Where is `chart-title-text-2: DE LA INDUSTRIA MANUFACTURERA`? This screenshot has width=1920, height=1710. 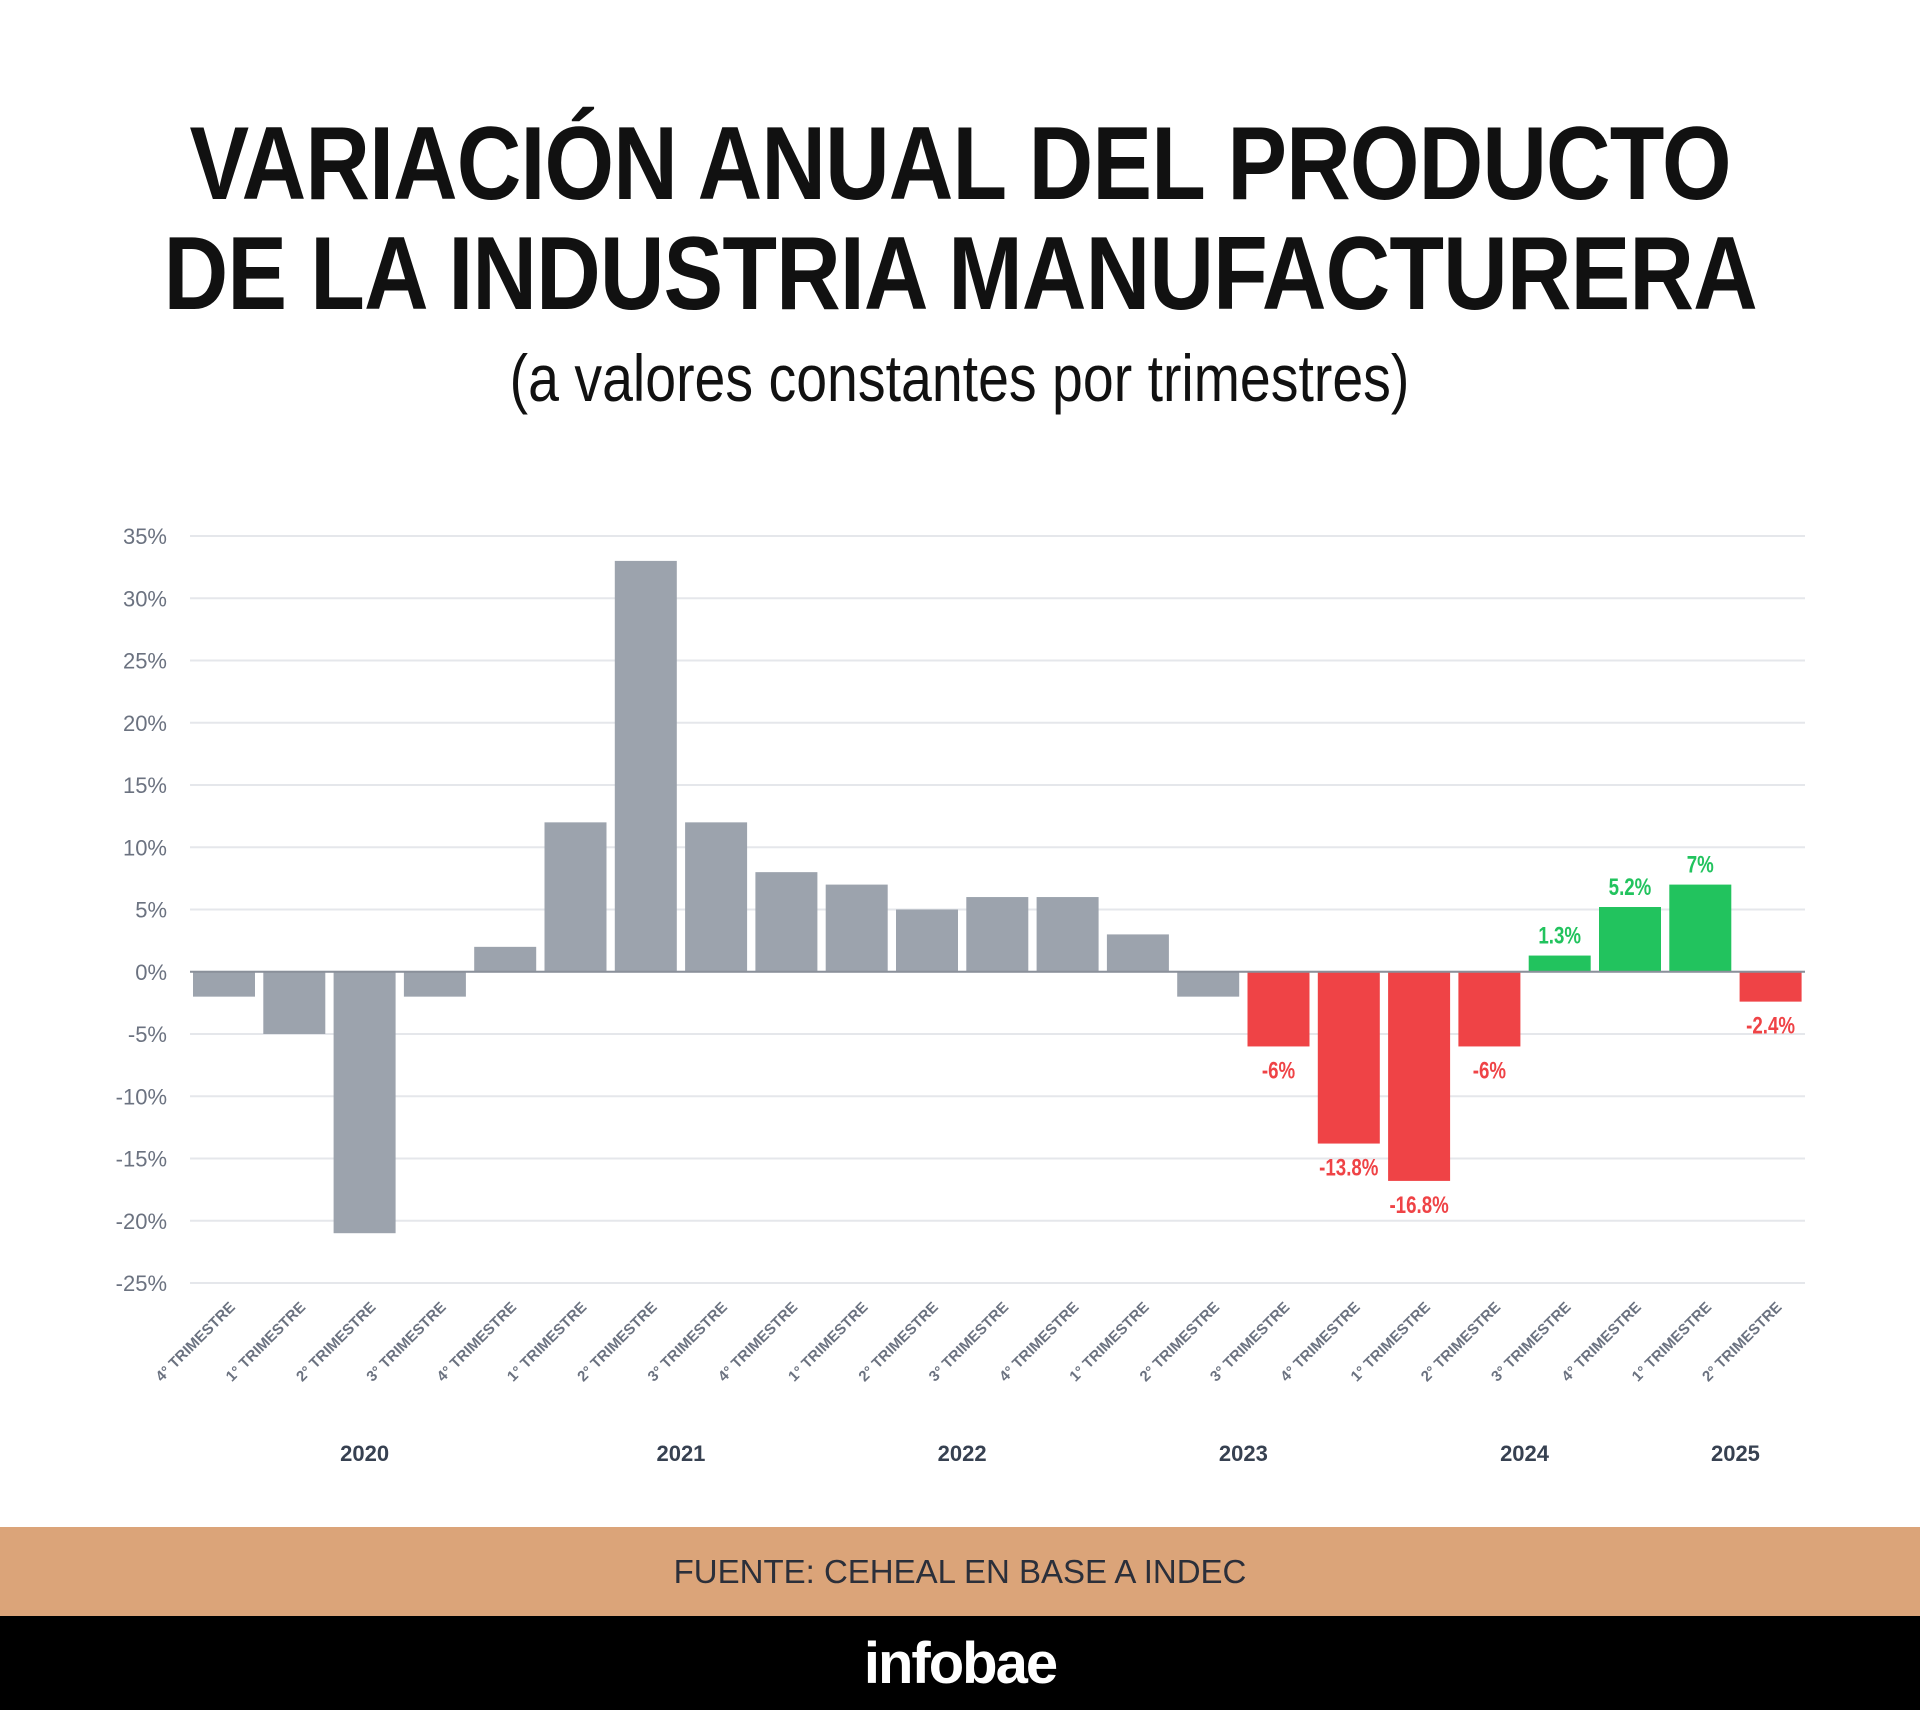 chart-title-text-2: DE LA INDUSTRIA MANUFACTURERA is located at coordinates (960, 274).